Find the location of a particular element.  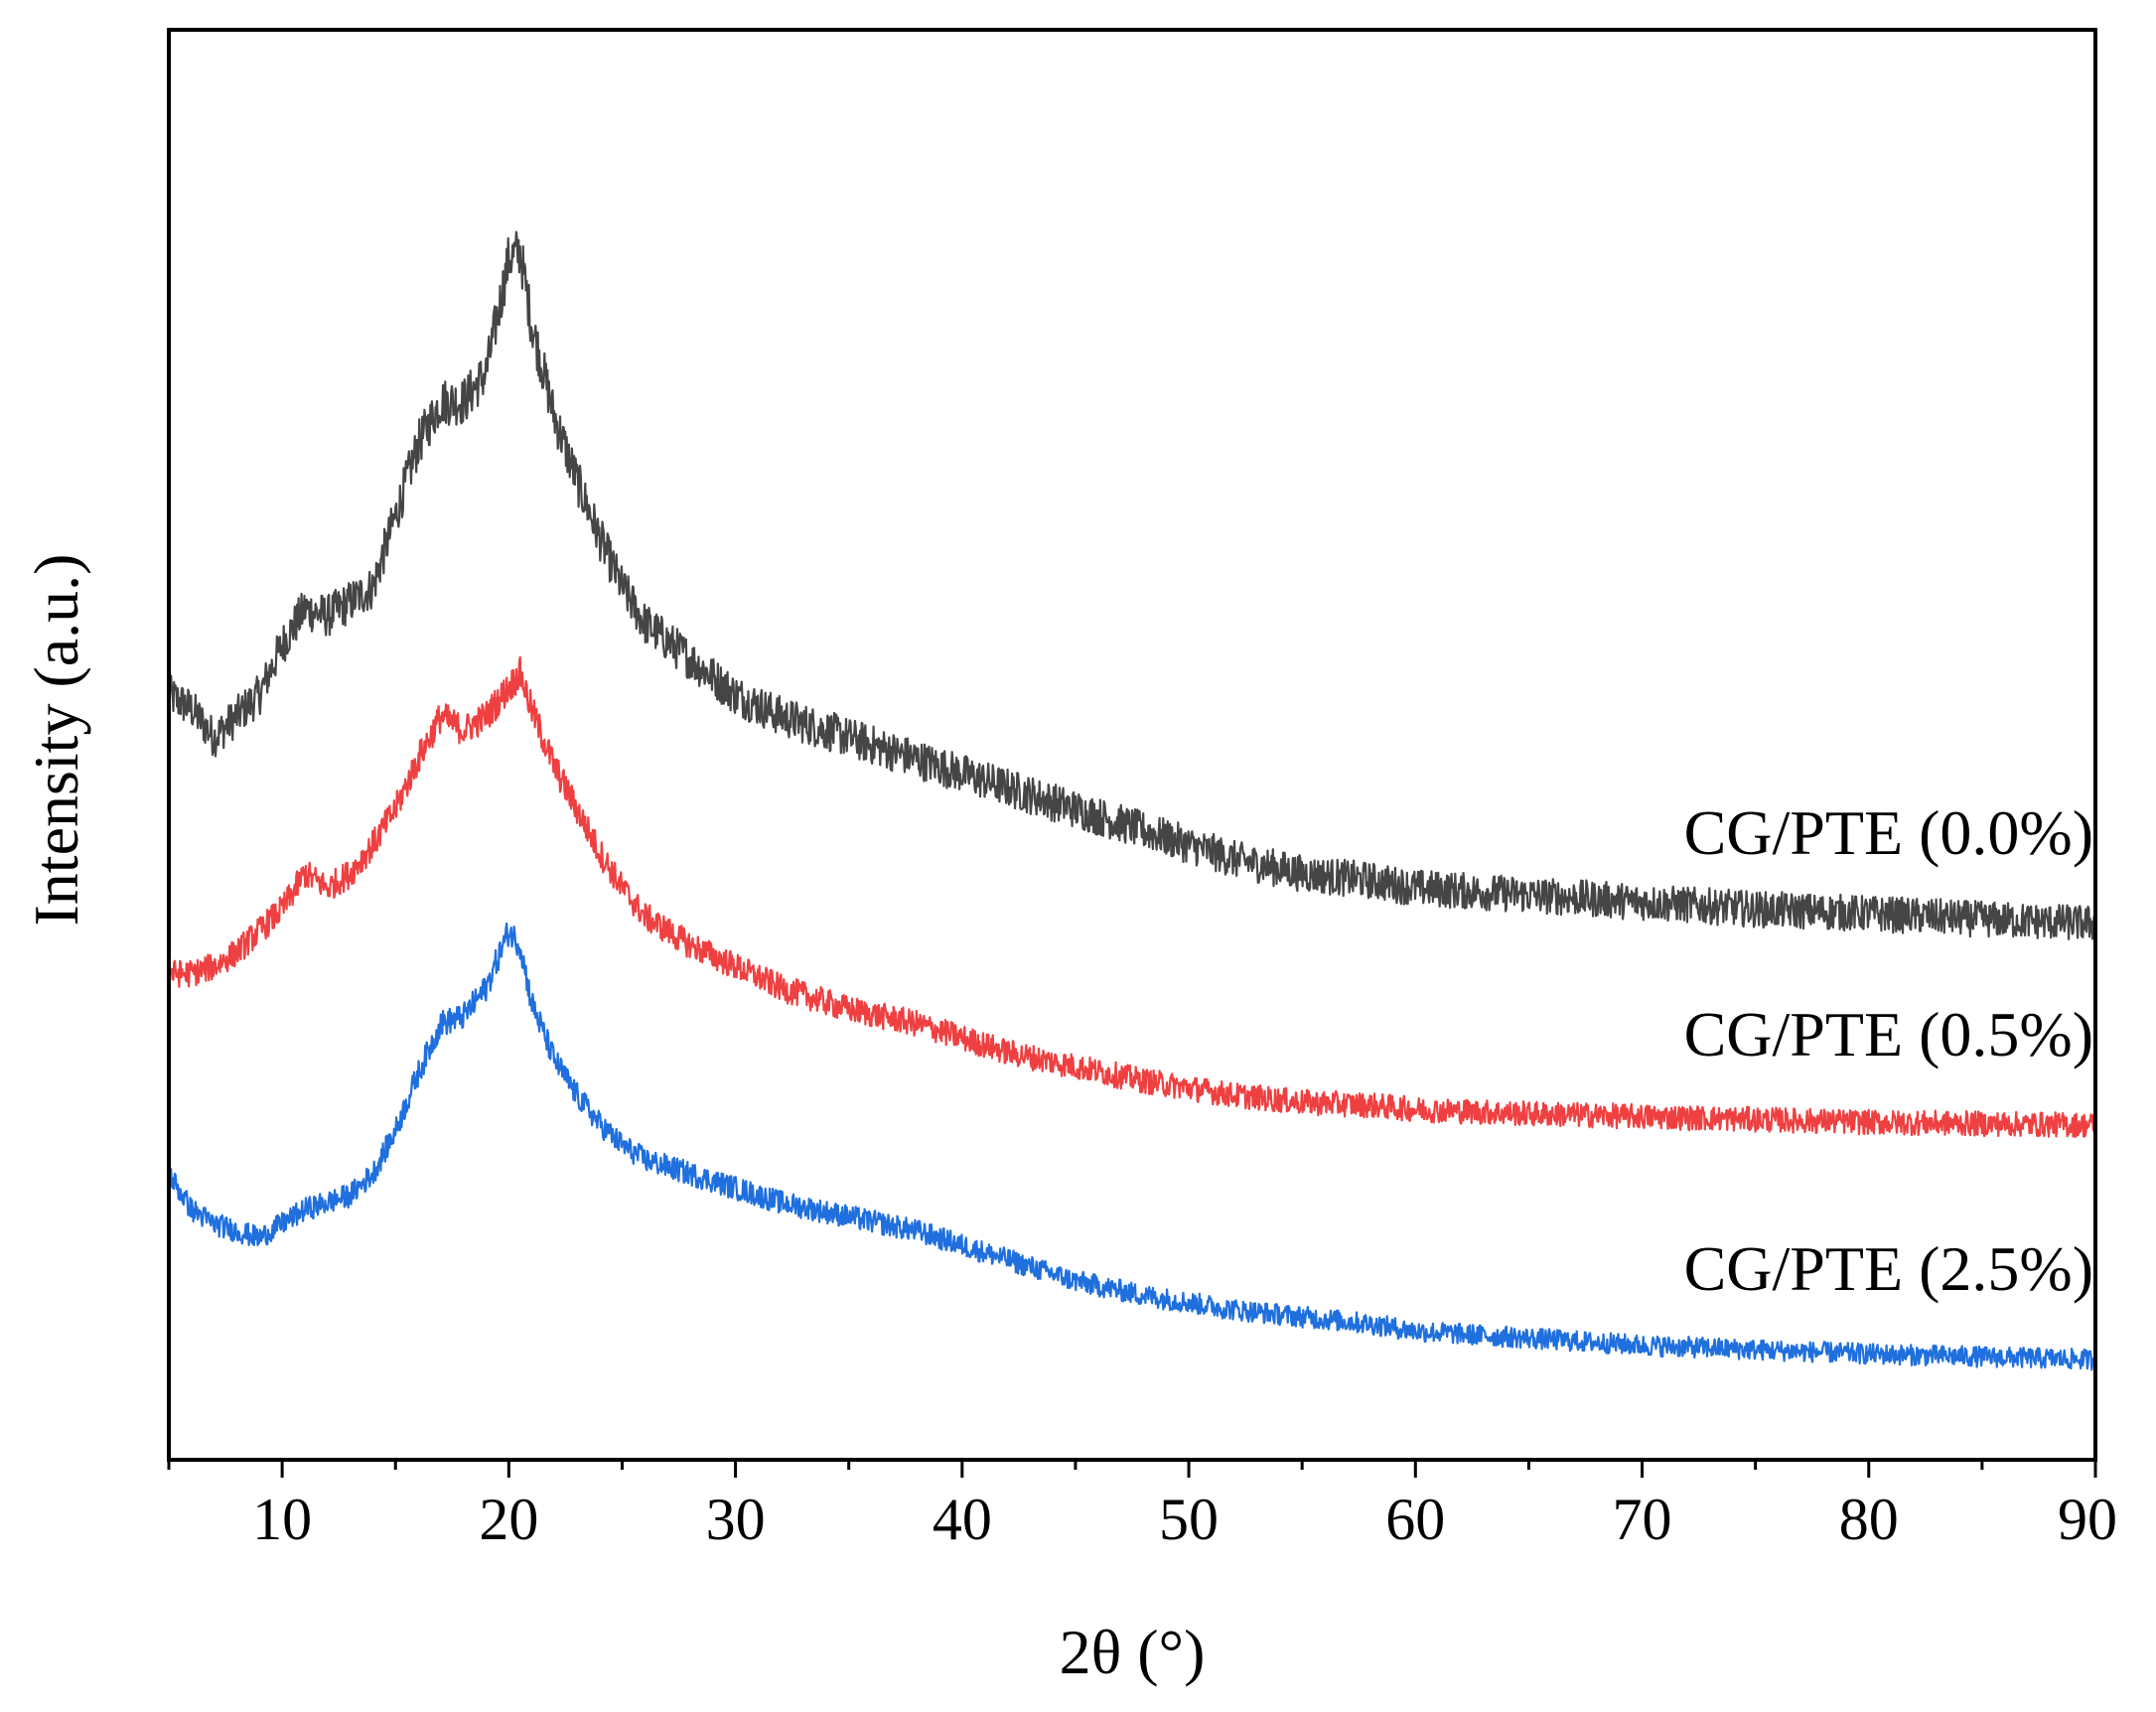

series-label-2: CG/PTE (0.5%) is located at coordinates (1888, 1034).